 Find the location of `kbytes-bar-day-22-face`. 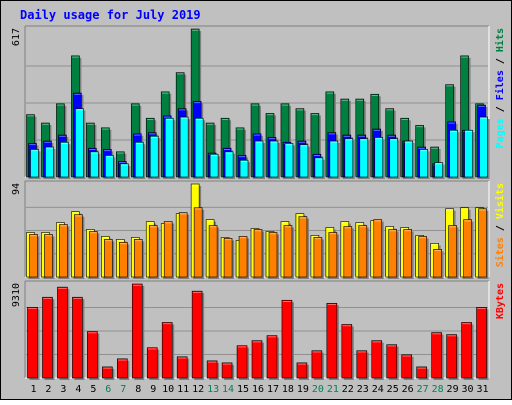

kbytes-bar-day-22-face is located at coordinates (347, 351).